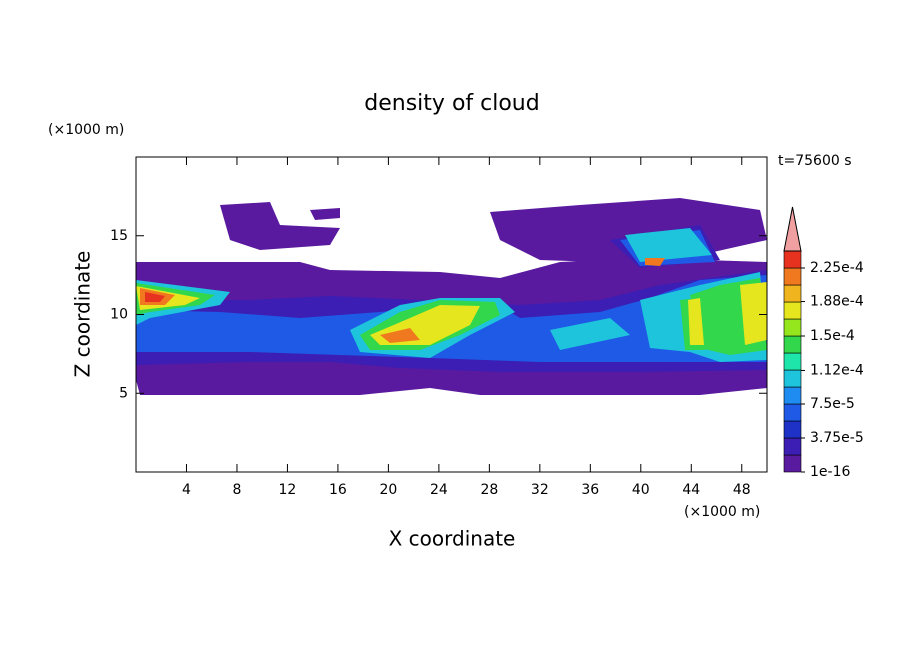  I want to click on x-tick-label: 20, so click(388, 490).